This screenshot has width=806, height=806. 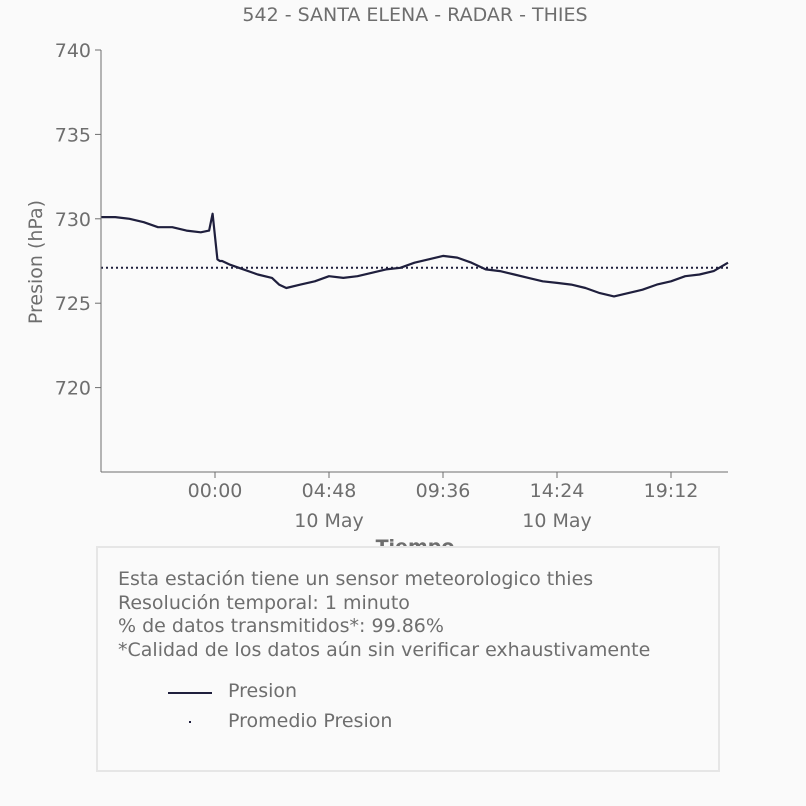 I want to click on x-axis-ticks: 00:00 04:48 10 May 09:36 14:24 10 May 19:12, so click(x=443, y=502).